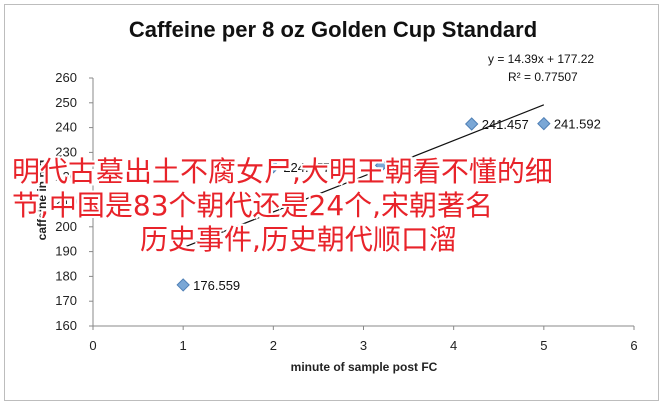 Image resolution: width=665 pixels, height=407 pixels. I want to click on x-tick-label: 1, so click(183, 345).